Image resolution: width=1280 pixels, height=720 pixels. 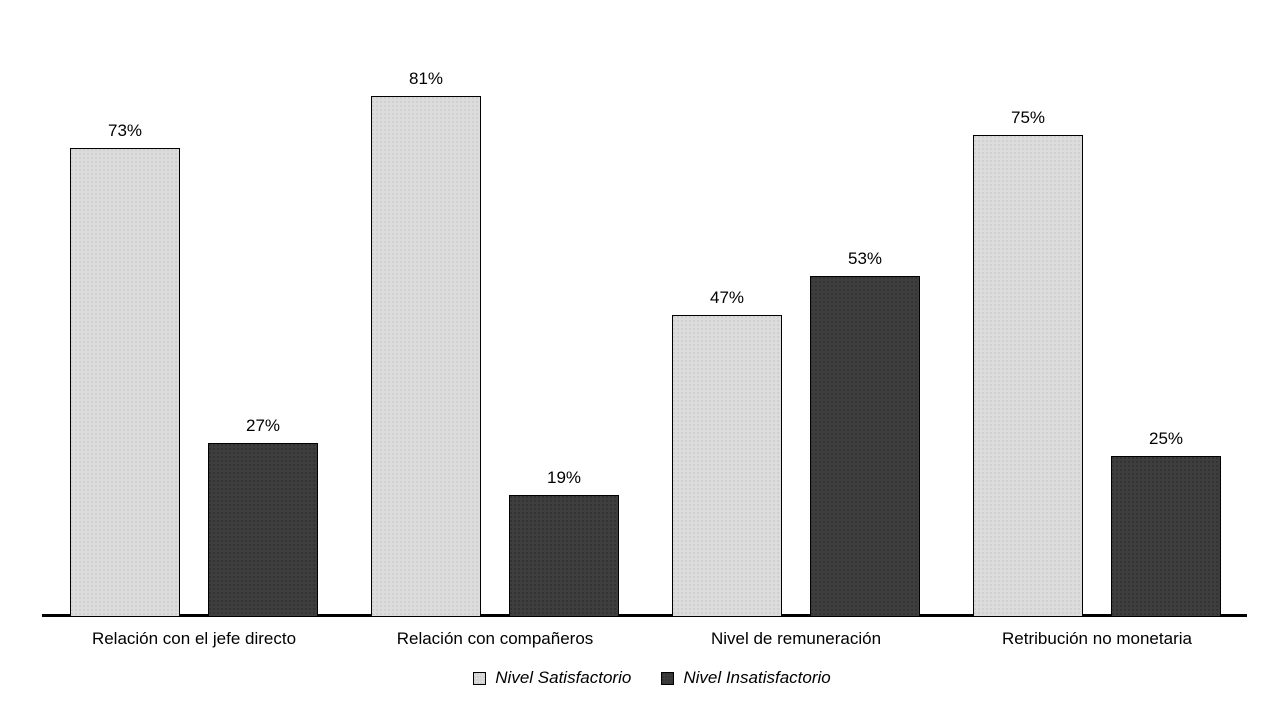 I want to click on legend-swatch-insatisfactorio-icon, so click(x=668, y=678).